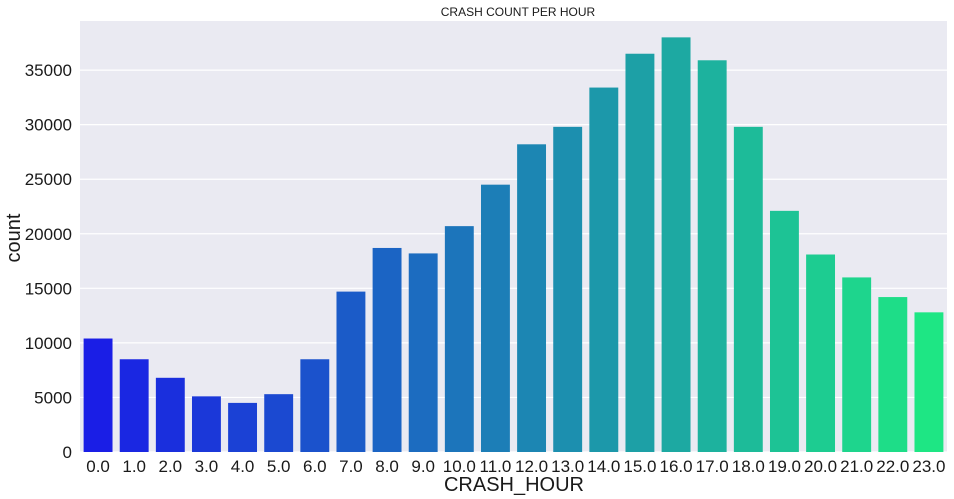  I want to click on y-axis-title: count, so click(14, 237).